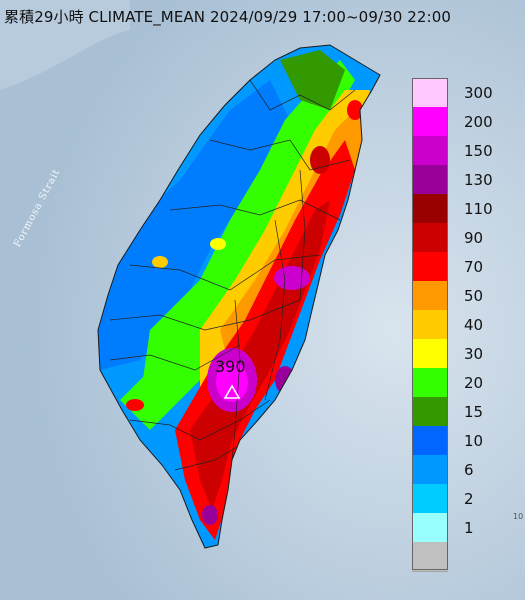 Image resolution: width=525 pixels, height=600 pixels. What do you see at coordinates (518, 516) in the screenshot?
I see `edge-label: 10` at bounding box center [518, 516].